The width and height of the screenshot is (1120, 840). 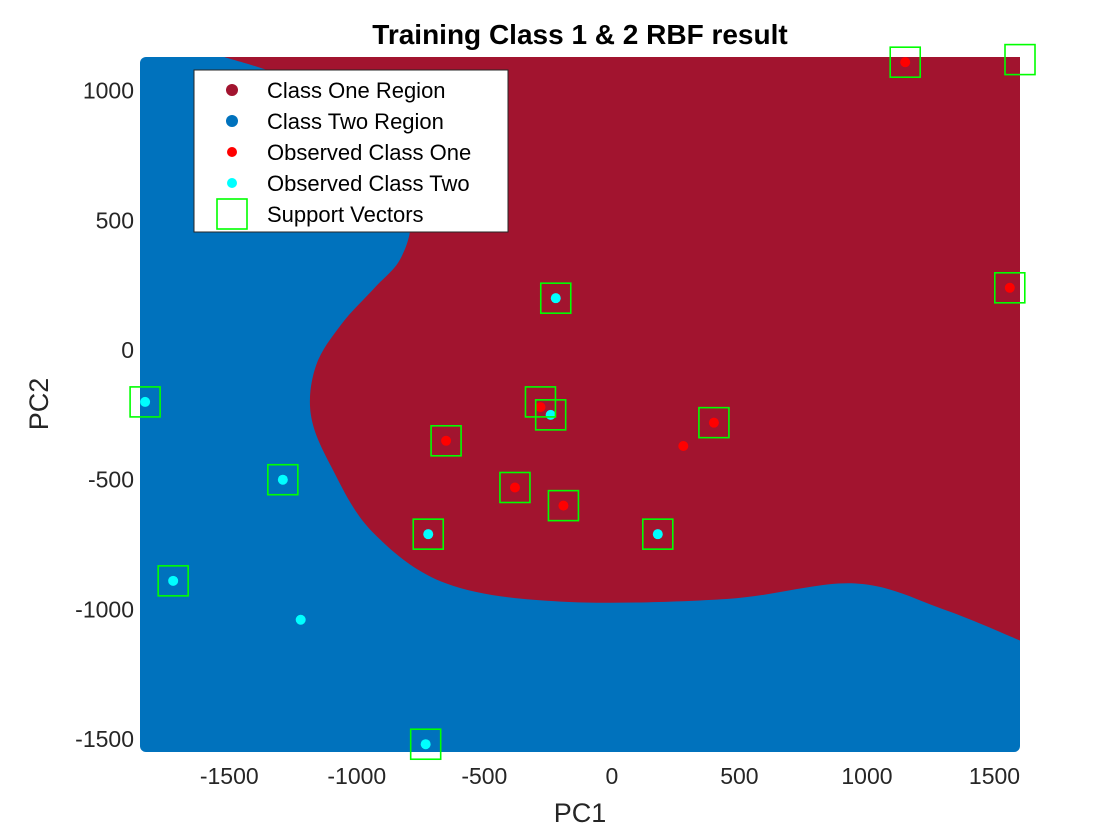 I want to click on x-tick-label: 500, so click(x=739, y=776).